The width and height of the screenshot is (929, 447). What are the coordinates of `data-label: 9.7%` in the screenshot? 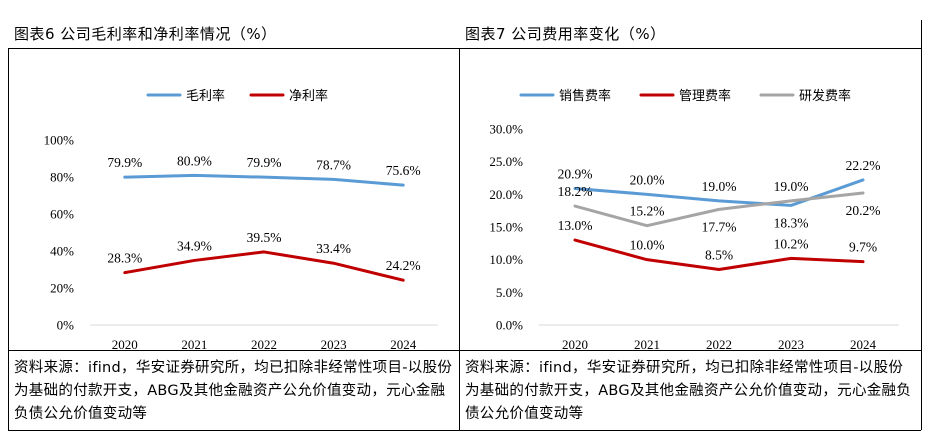 It's located at (863, 247).